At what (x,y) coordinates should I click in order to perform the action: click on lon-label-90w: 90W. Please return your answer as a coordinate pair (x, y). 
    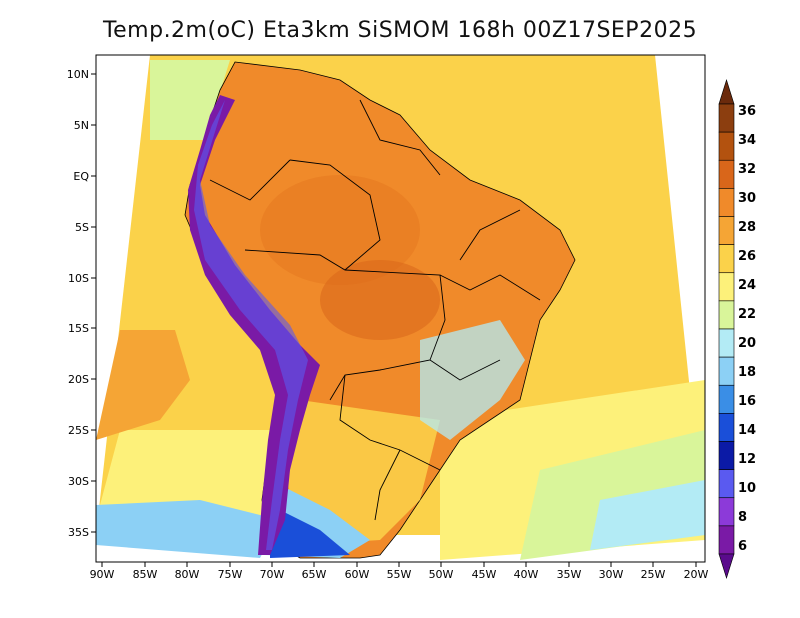
    Looking at the image, I should click on (102, 574).